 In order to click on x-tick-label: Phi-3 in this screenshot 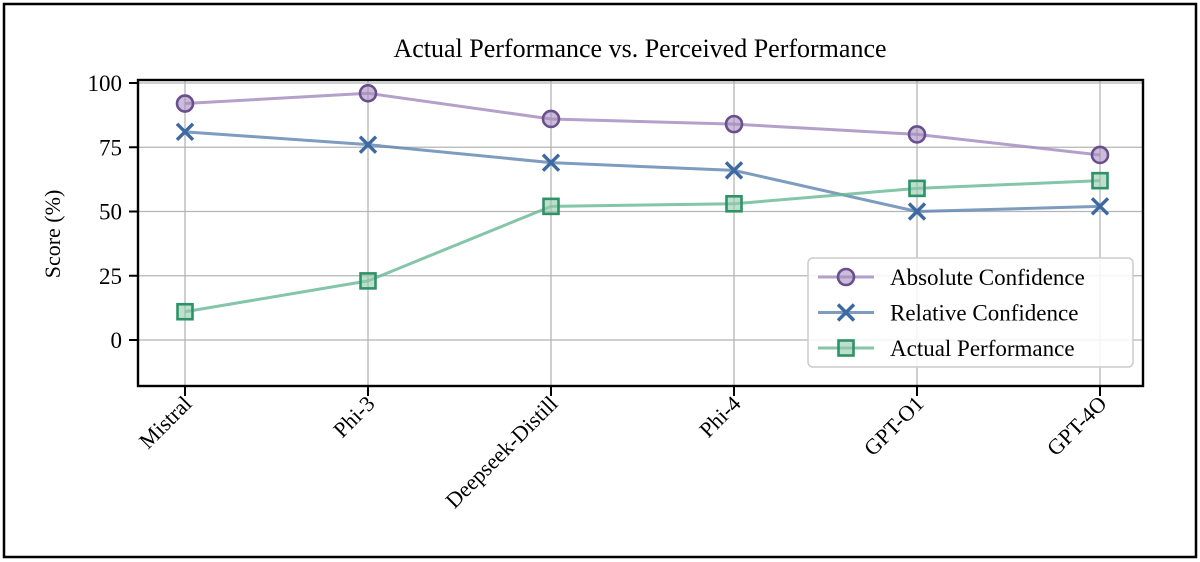, I will do `click(353, 416)`.